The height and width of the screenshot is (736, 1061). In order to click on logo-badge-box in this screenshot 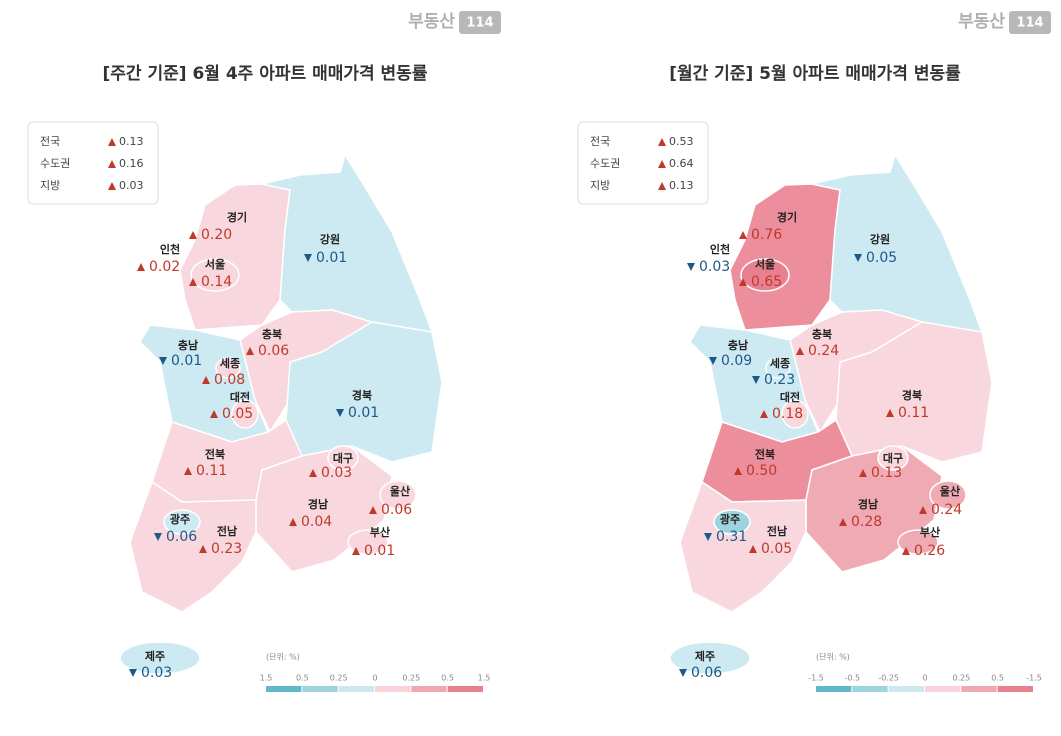, I will do `click(480, 22)`.